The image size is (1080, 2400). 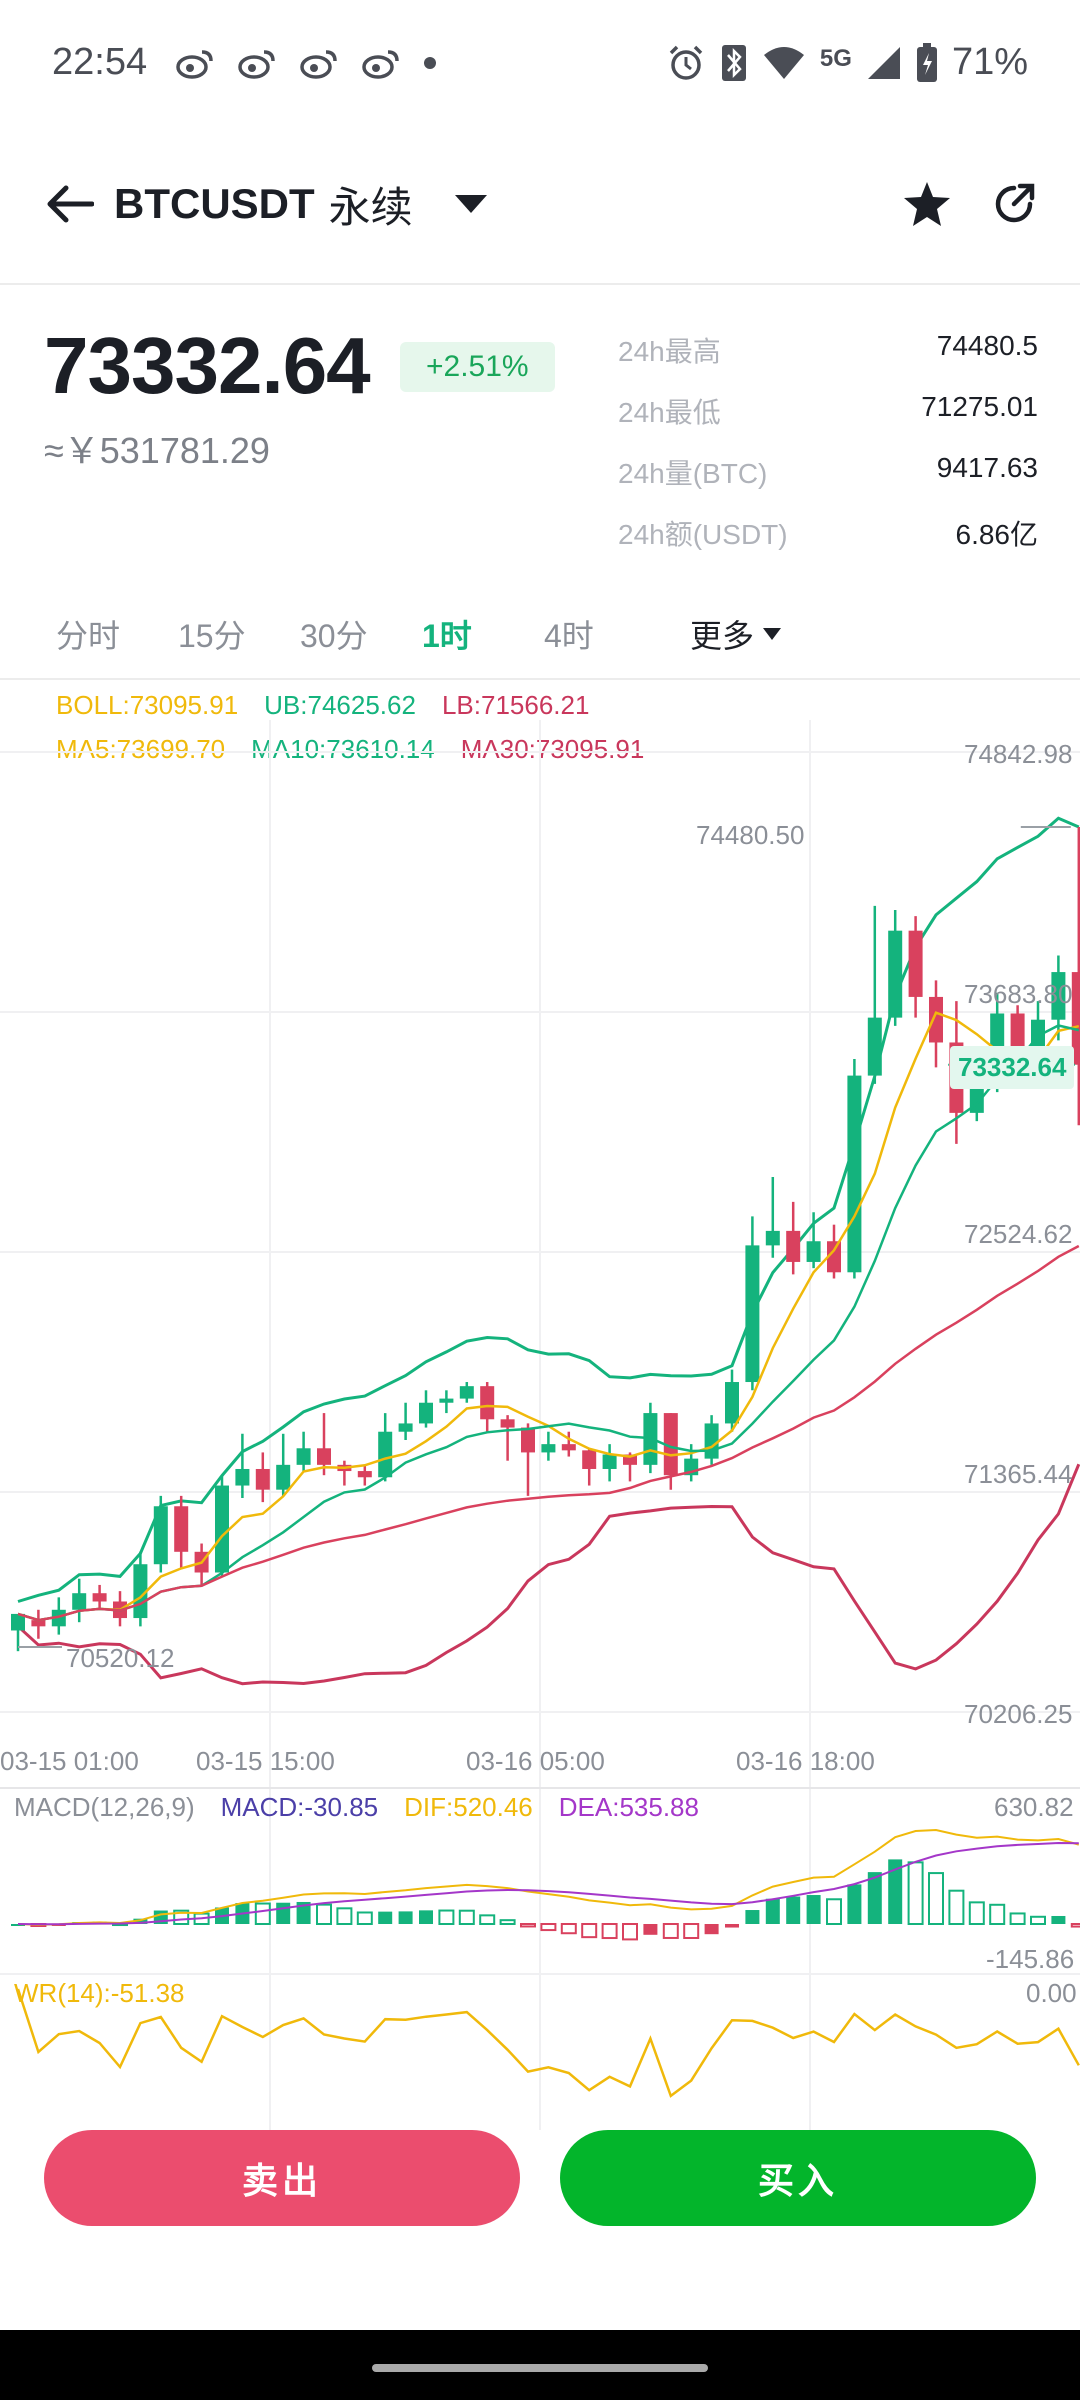 What do you see at coordinates (569, 636) in the screenshot?
I see `tab-4h: 4时` at bounding box center [569, 636].